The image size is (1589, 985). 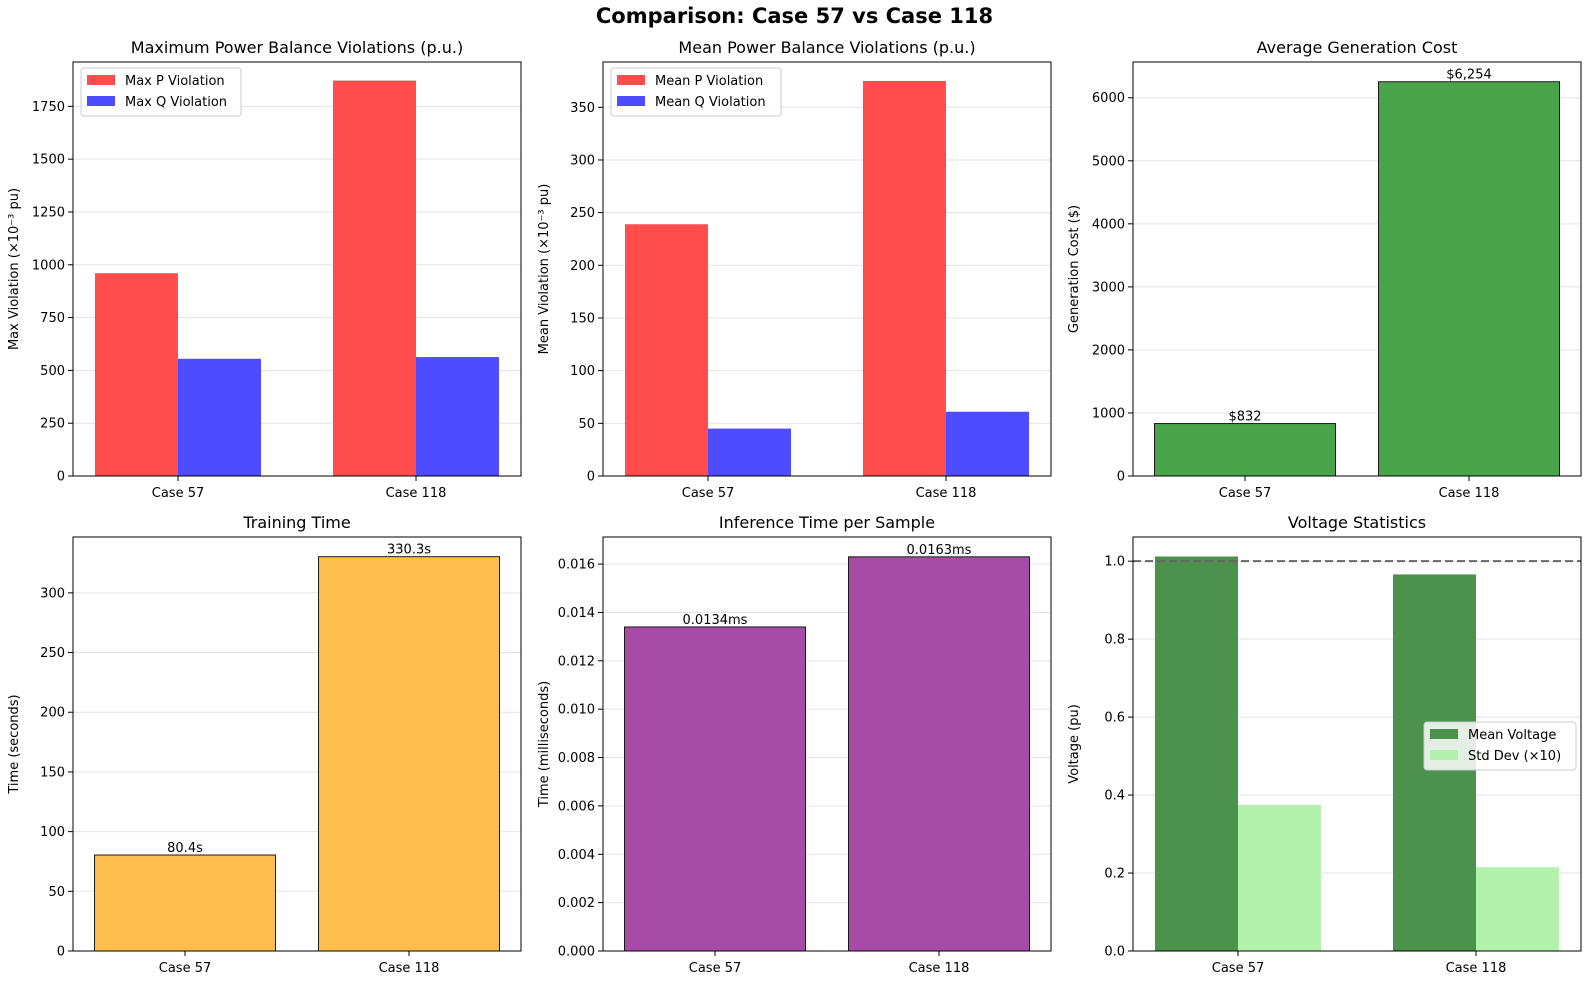 I want to click on y-tick-label: 1250, so click(x=48, y=212).